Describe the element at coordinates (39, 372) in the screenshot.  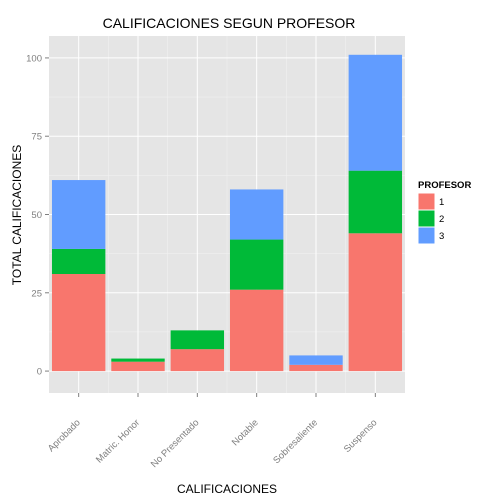
I see `y-tick-label: 0` at that location.